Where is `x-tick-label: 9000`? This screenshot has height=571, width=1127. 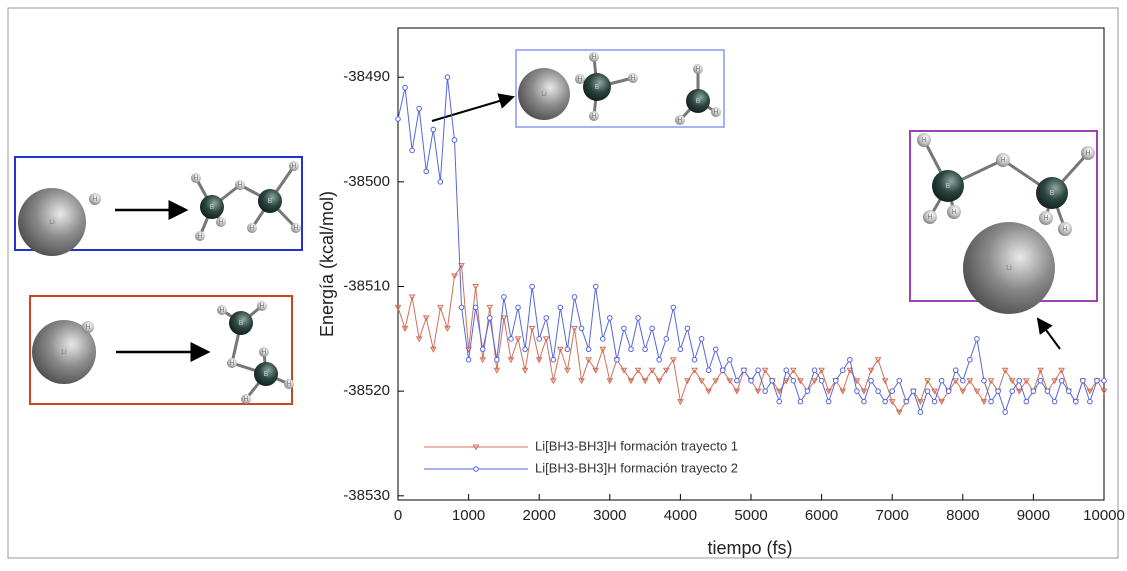
x-tick-label: 9000 is located at coordinates (1033, 515).